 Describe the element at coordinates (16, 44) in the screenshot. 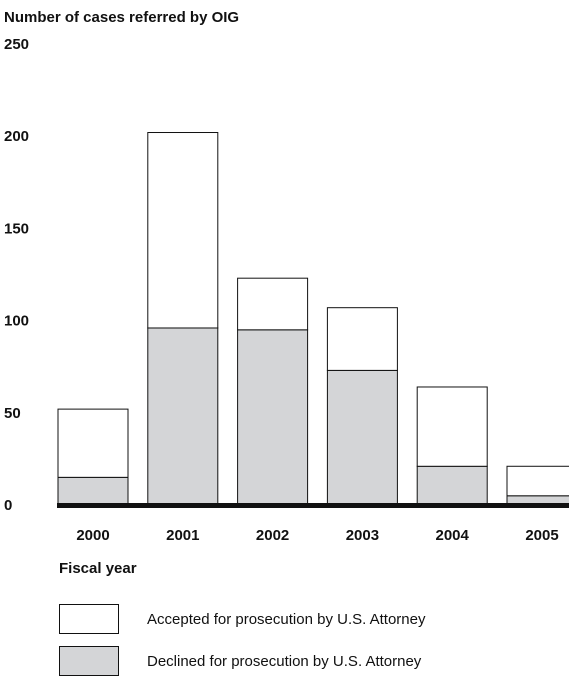

I see `y-tick-label: 250` at that location.